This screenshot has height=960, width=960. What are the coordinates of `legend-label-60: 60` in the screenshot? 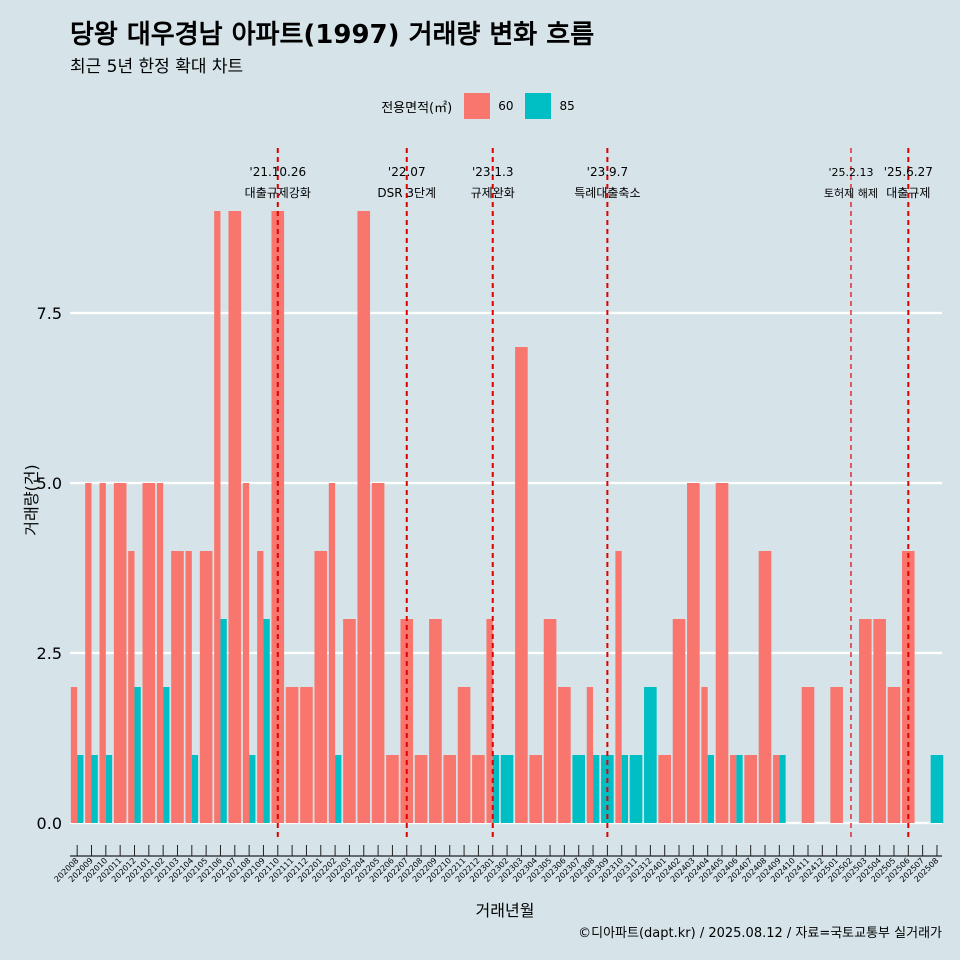 It's located at (506, 106).